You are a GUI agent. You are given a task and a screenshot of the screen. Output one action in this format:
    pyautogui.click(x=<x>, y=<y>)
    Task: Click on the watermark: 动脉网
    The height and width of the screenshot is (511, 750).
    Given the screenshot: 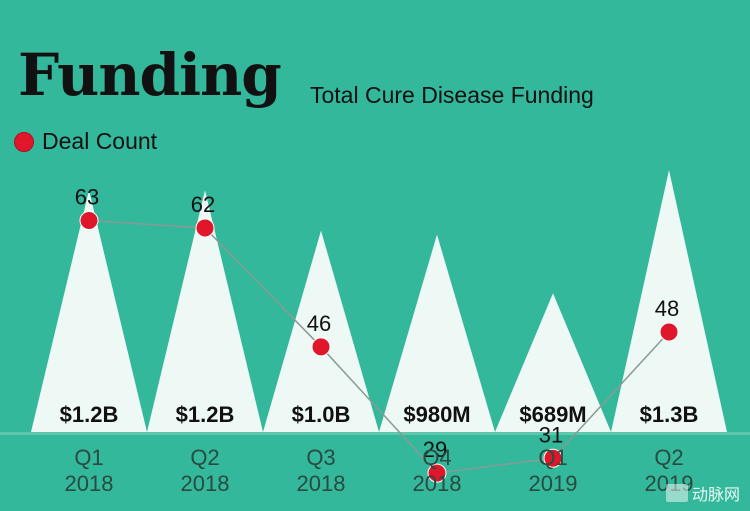 What is the action you would take?
    pyautogui.click(x=702, y=493)
    